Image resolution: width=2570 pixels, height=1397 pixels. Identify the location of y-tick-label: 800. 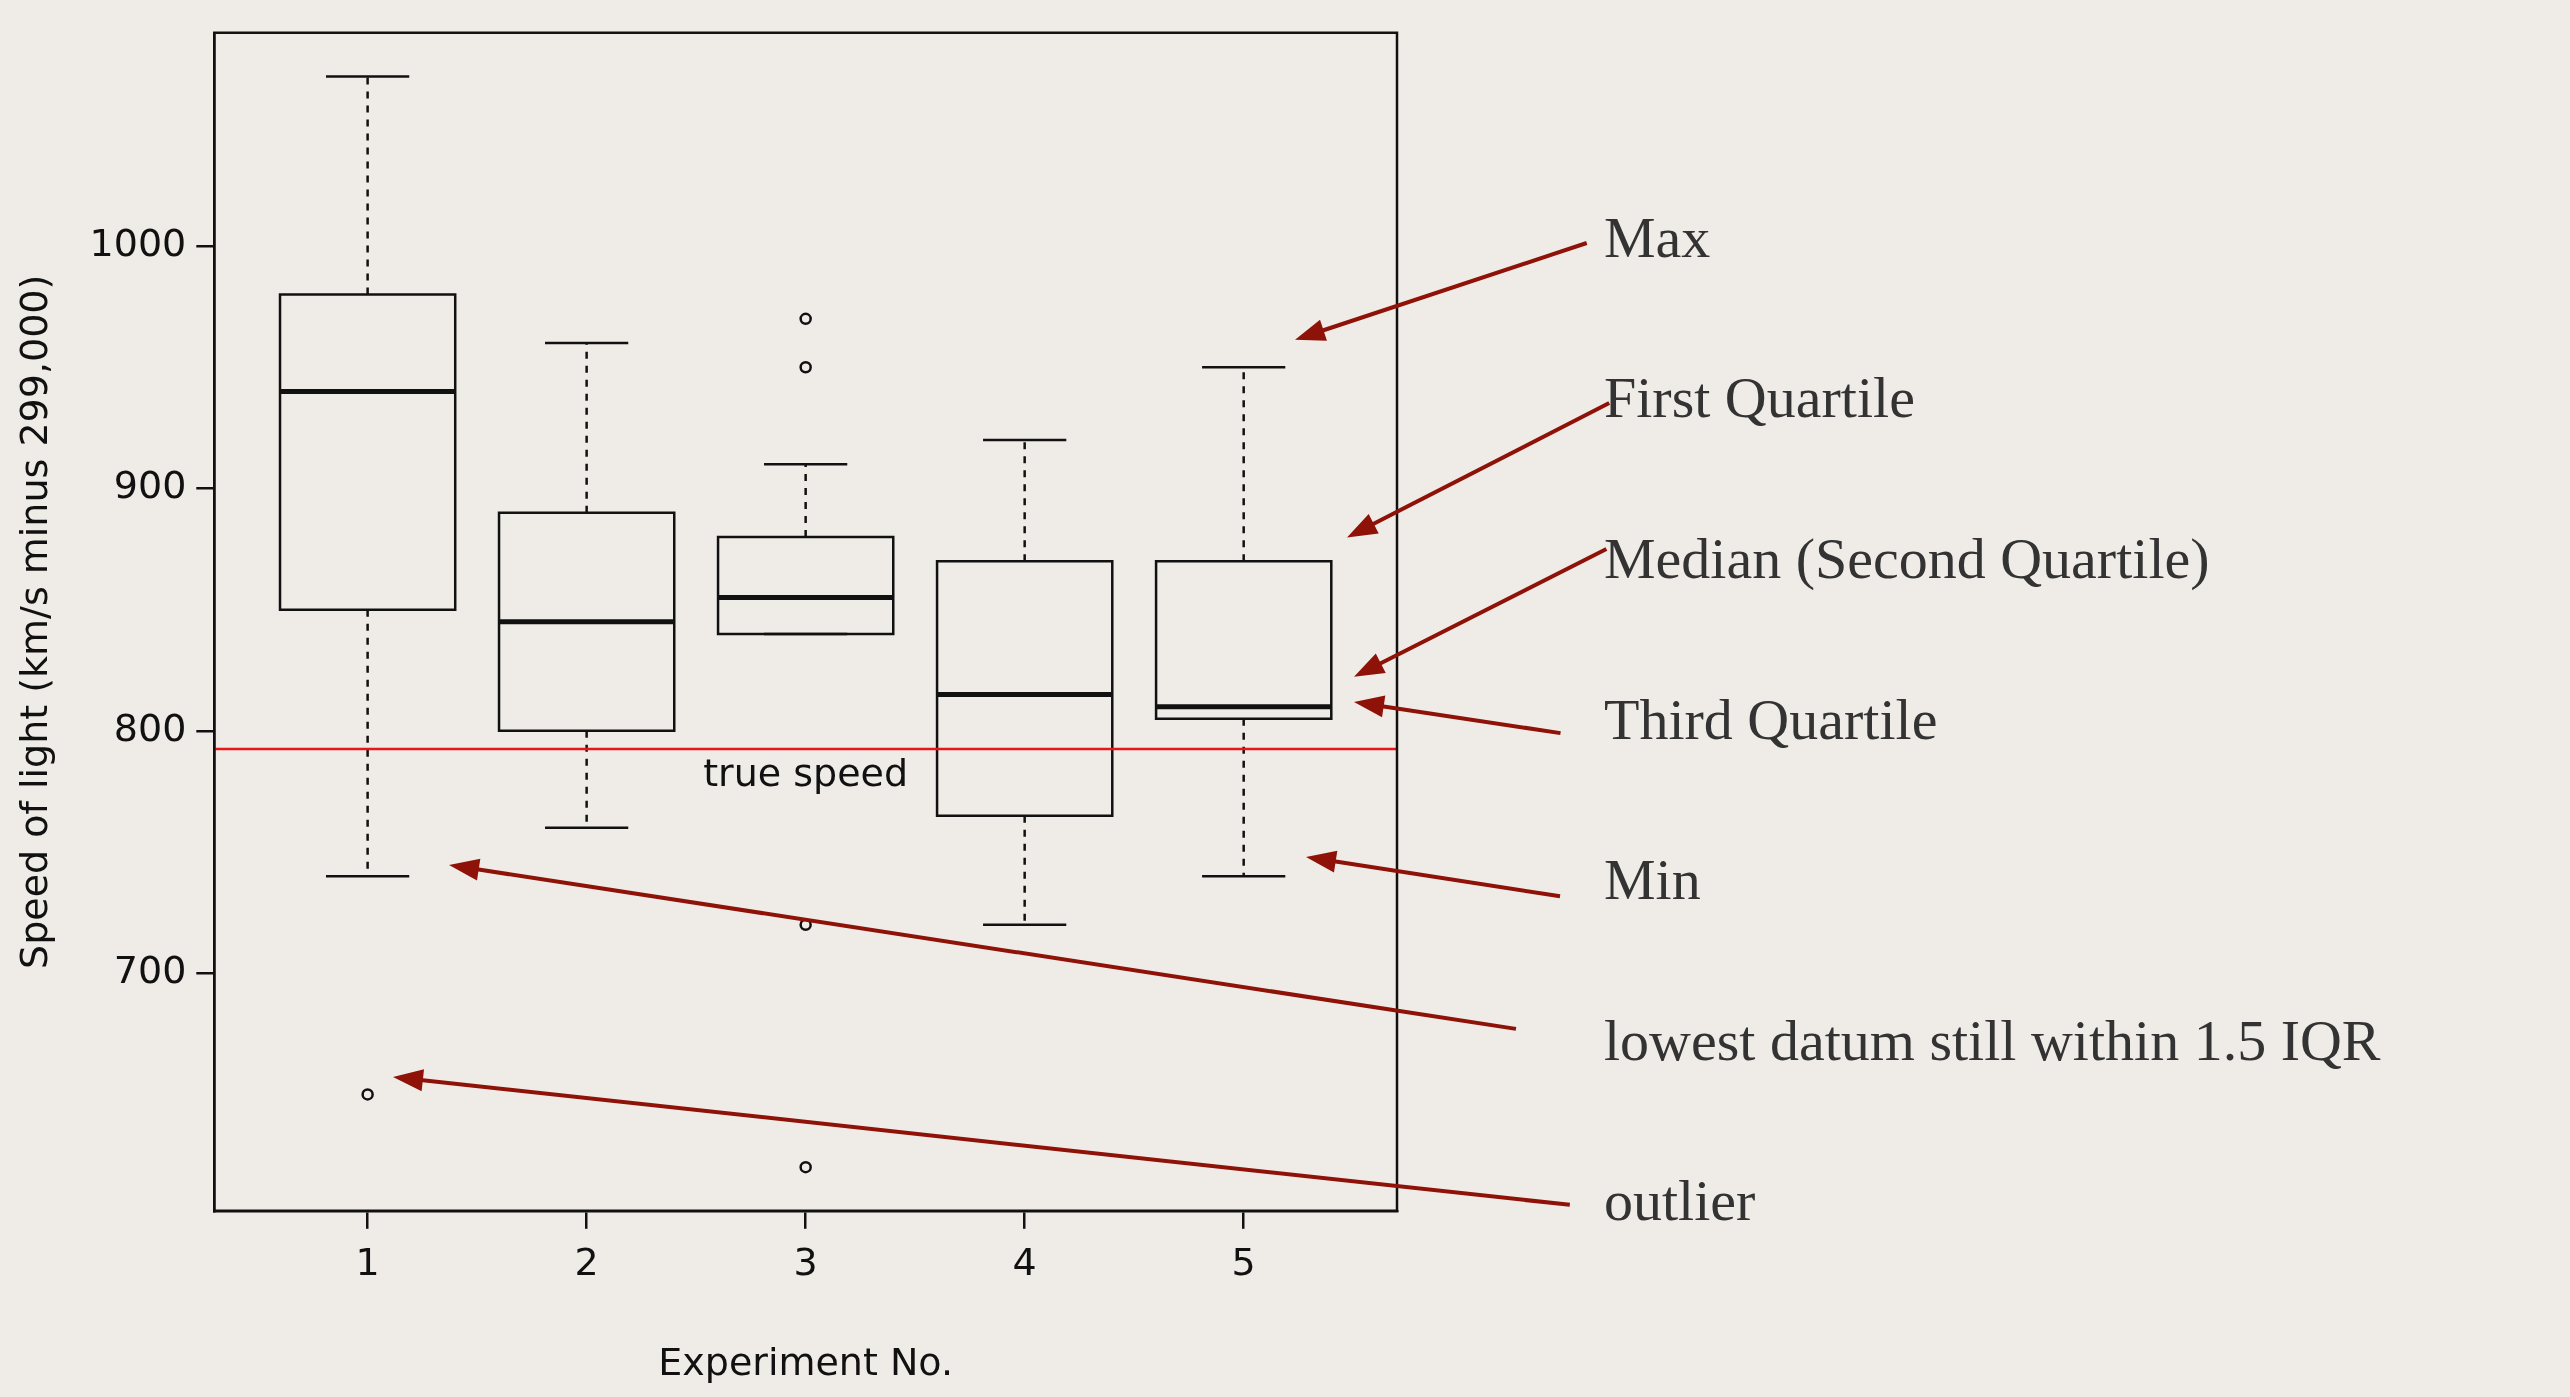
(150, 727).